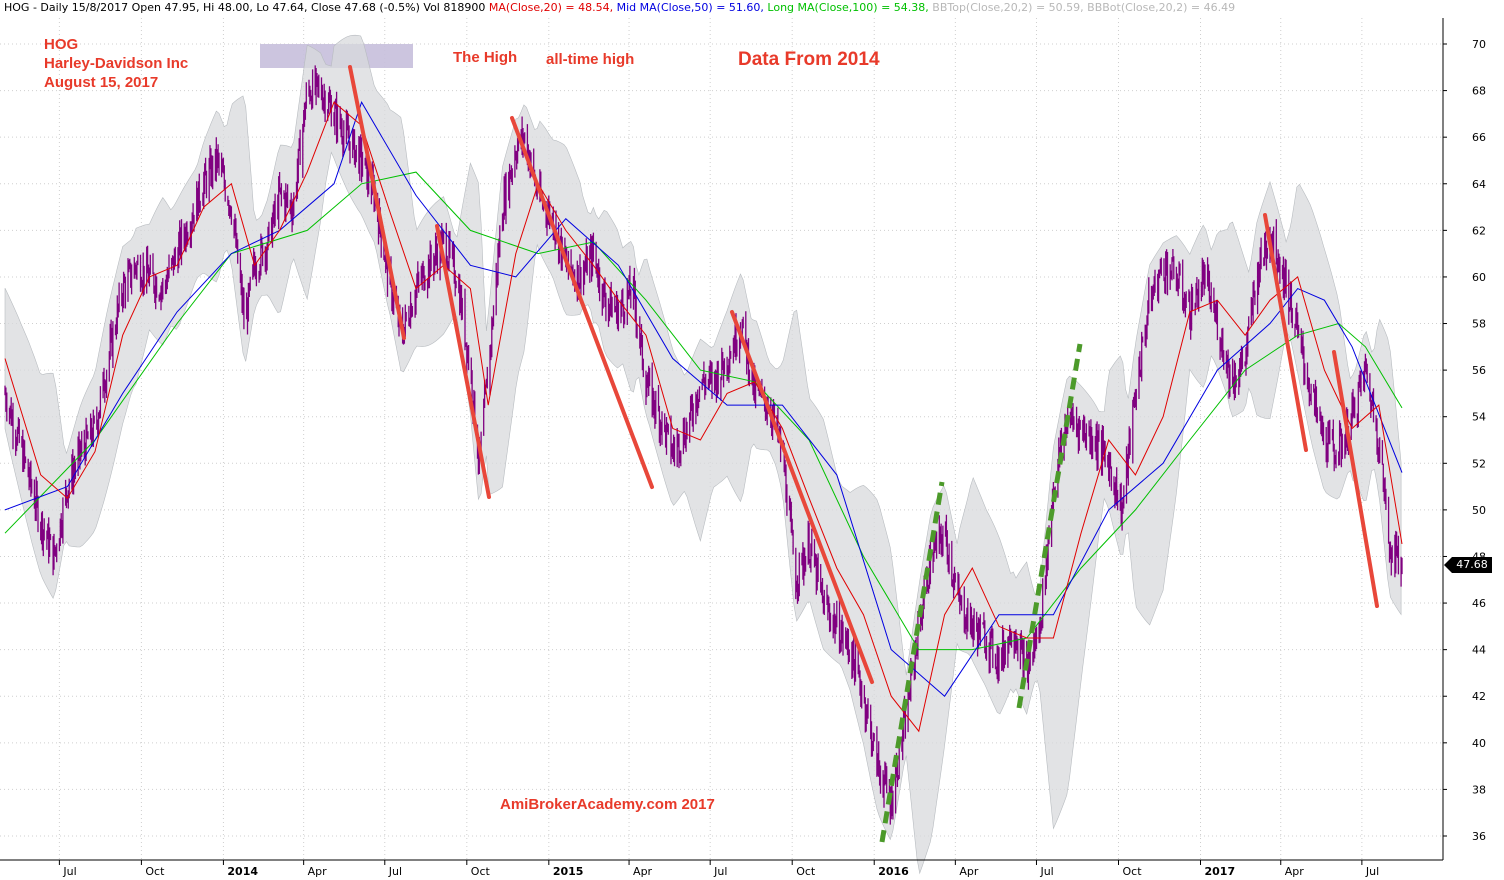 Image resolution: width=1504 pixels, height=880 pixels. What do you see at coordinates (590, 59) in the screenshot?
I see `all-time-high-label: all-time high` at bounding box center [590, 59].